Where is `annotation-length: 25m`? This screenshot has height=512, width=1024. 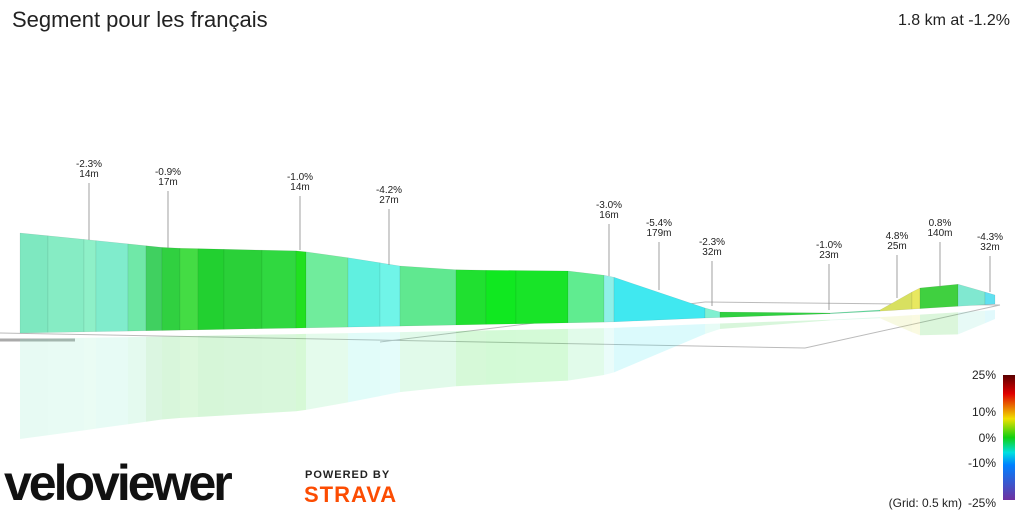 annotation-length: 25m is located at coordinates (896, 246).